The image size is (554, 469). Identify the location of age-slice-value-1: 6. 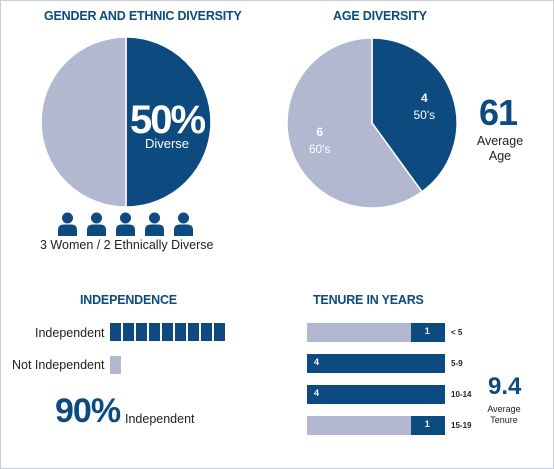
(319, 132).